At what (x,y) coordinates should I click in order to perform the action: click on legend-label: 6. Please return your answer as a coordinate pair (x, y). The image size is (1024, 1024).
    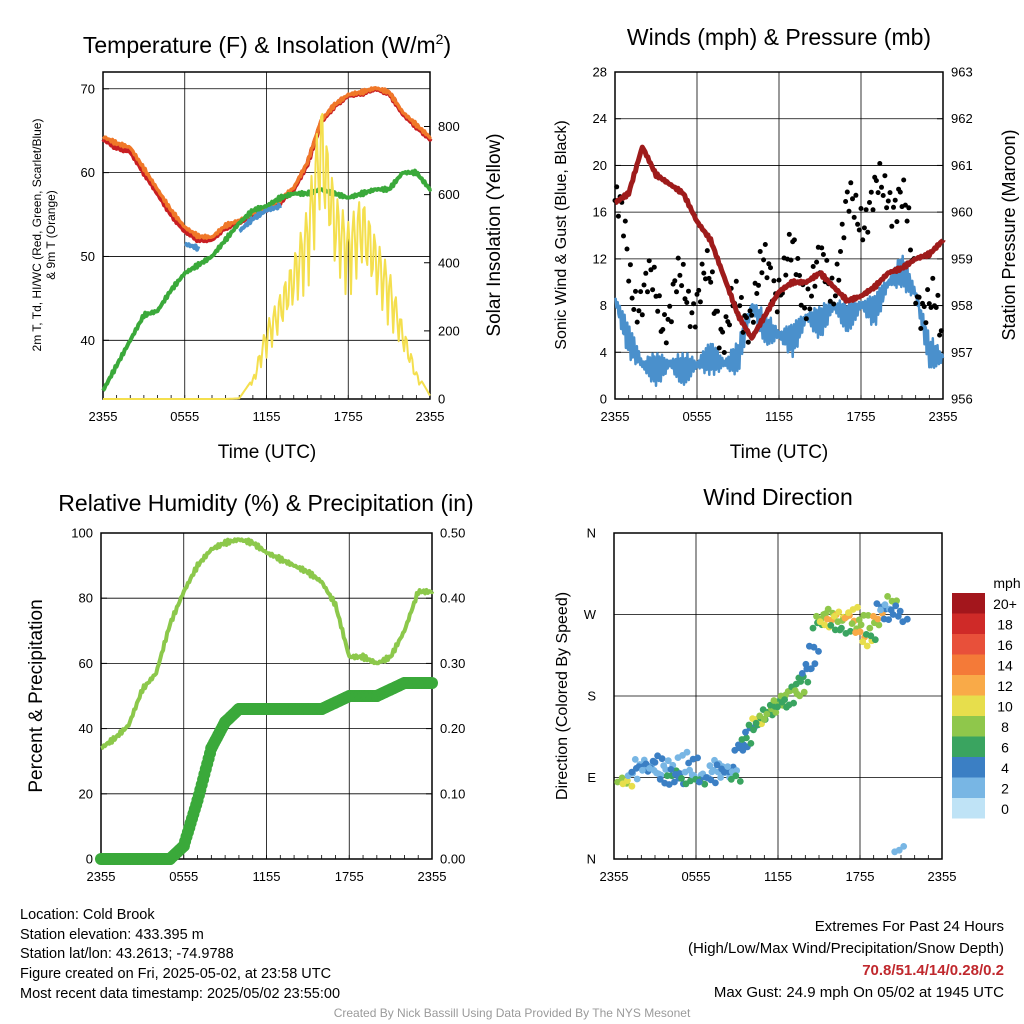
    Looking at the image, I should click on (1005, 748).